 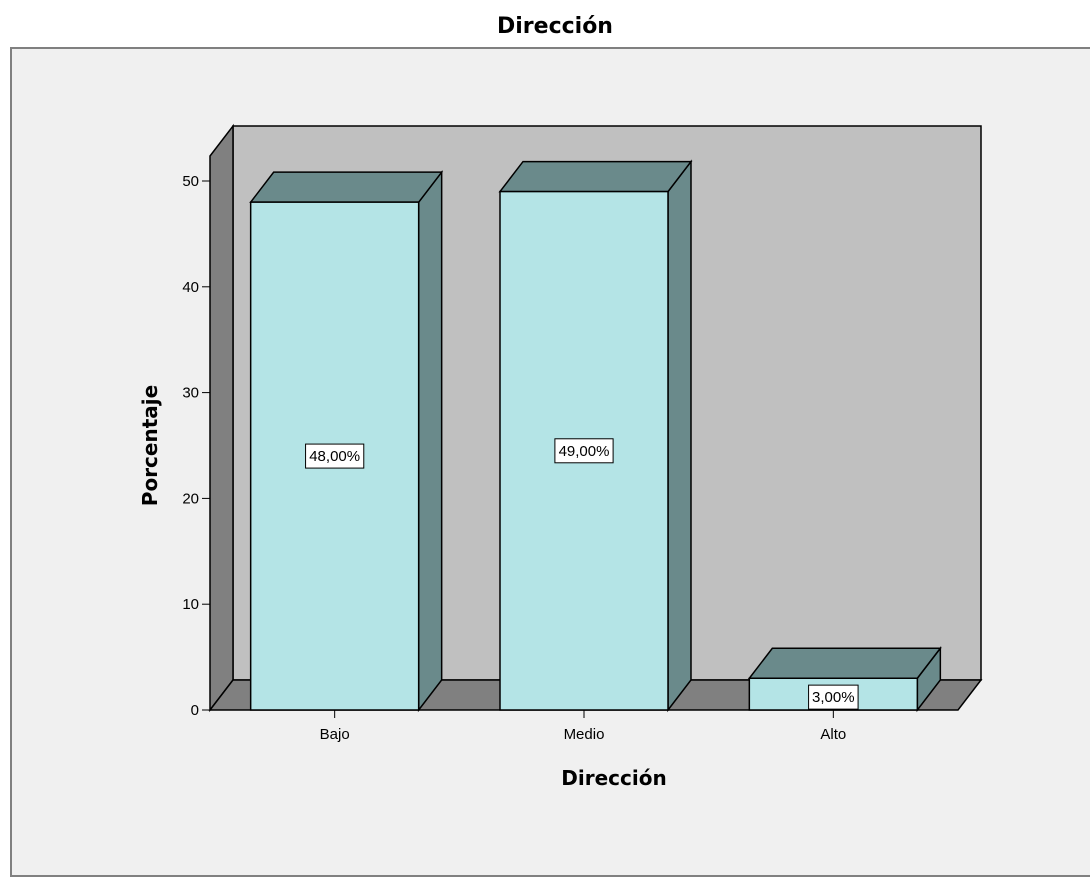 I want to click on y-tick-label: 30, so click(x=190, y=393).